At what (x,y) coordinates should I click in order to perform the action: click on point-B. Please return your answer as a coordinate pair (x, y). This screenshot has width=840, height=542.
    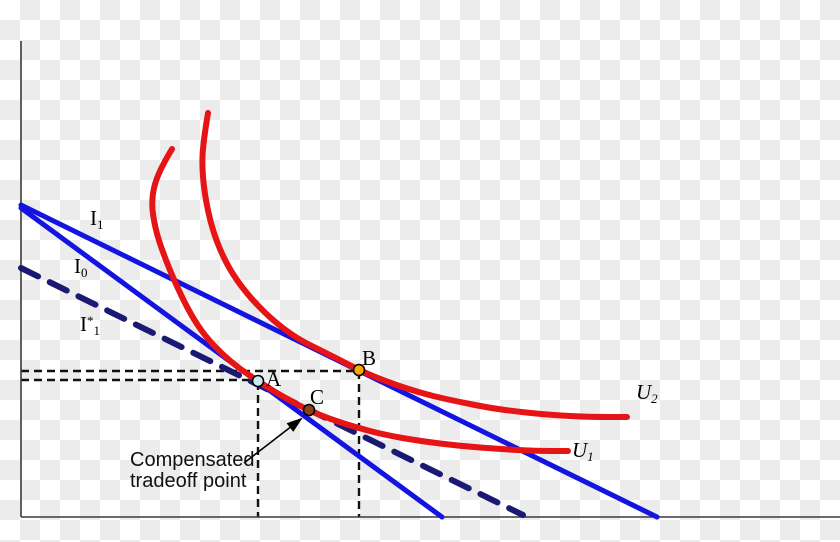
    Looking at the image, I should click on (359, 370).